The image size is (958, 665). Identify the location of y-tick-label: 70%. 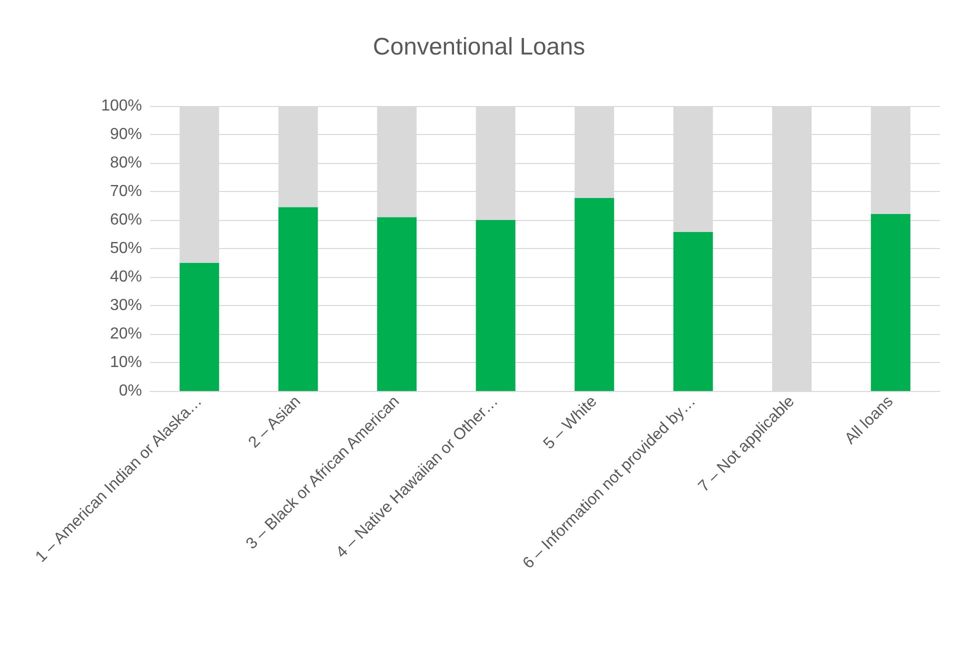
(126, 191).